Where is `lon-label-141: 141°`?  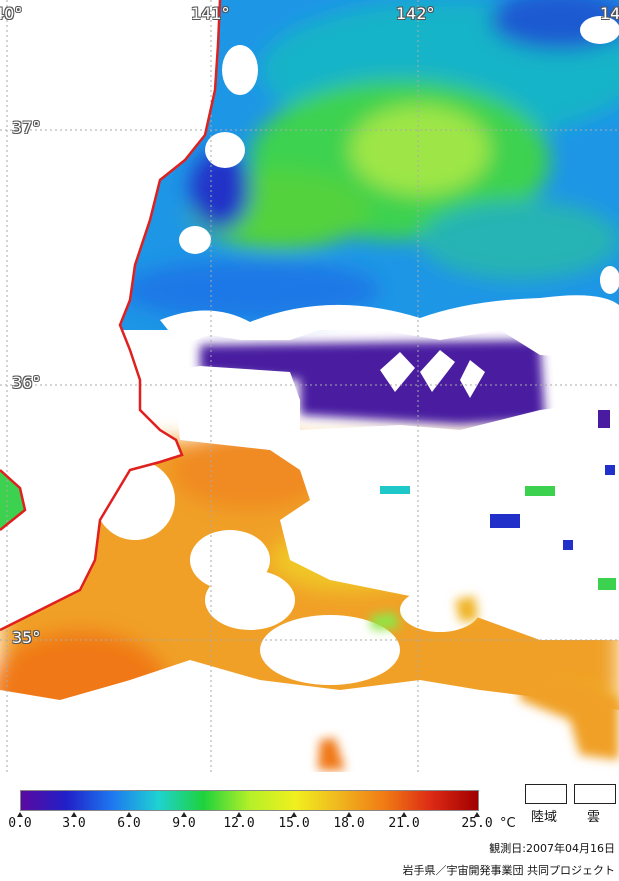 lon-label-141: 141° is located at coordinates (210, 13).